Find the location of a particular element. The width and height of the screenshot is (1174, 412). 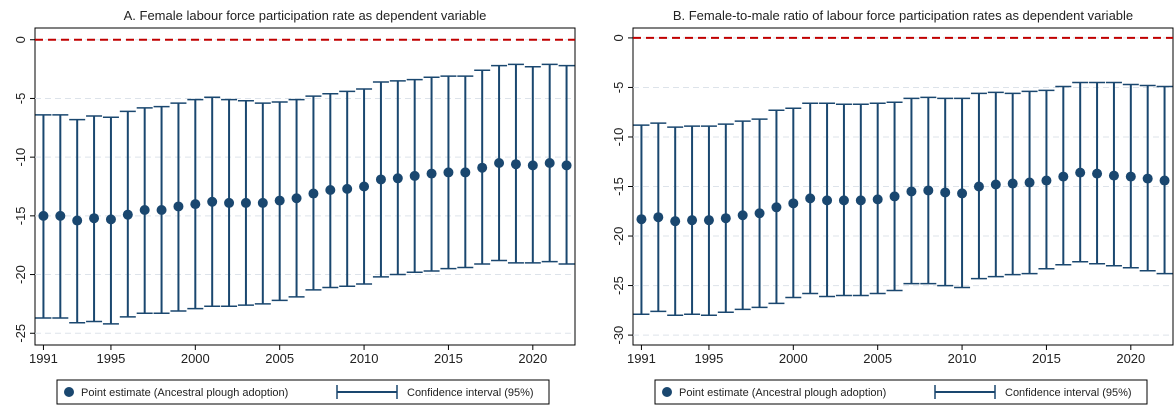

legend-point is located at coordinates (69, 392).